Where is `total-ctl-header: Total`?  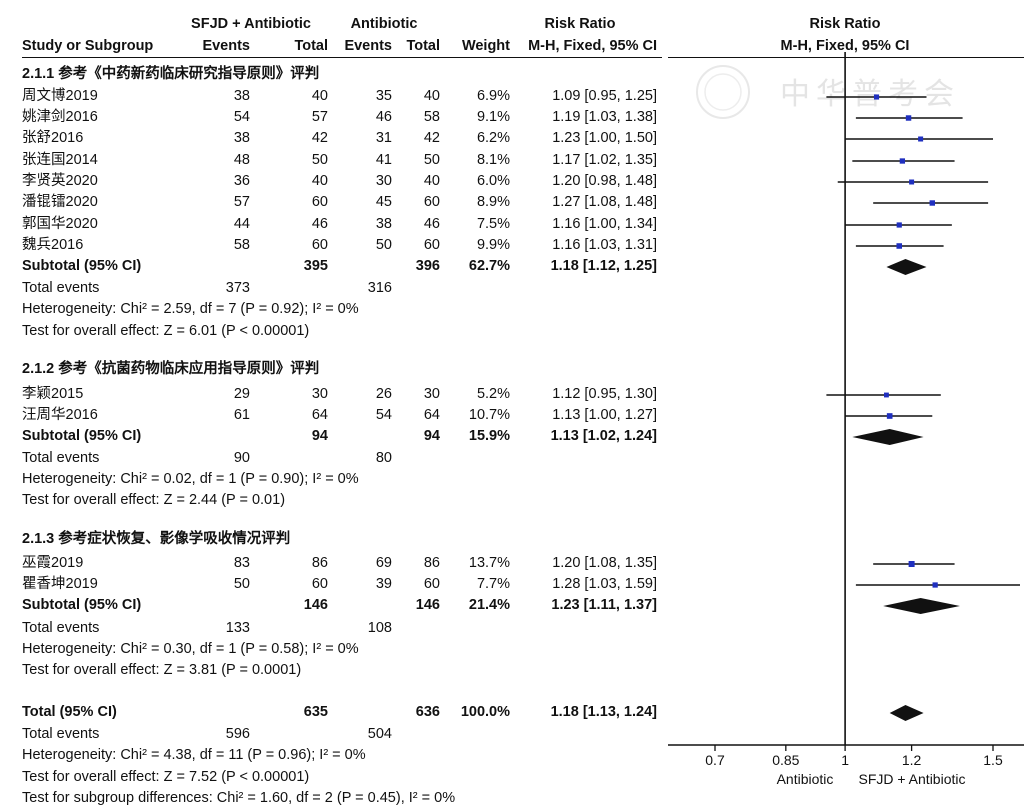 total-ctl-header: Total is located at coordinates (423, 46).